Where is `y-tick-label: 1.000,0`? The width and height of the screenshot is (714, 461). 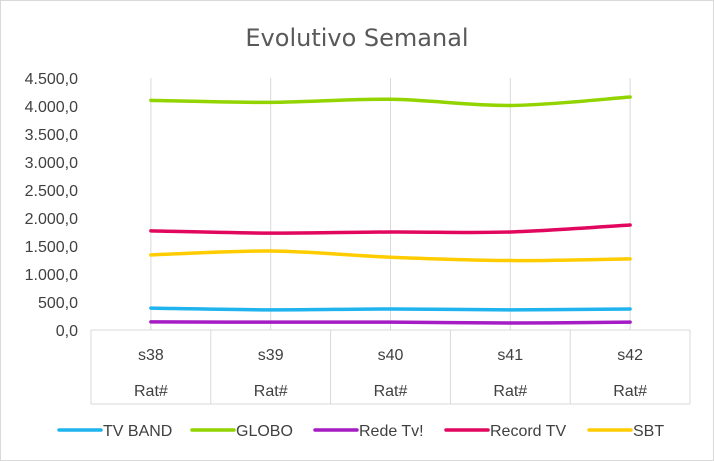 y-tick-label: 1.000,0 is located at coordinates (51, 275).